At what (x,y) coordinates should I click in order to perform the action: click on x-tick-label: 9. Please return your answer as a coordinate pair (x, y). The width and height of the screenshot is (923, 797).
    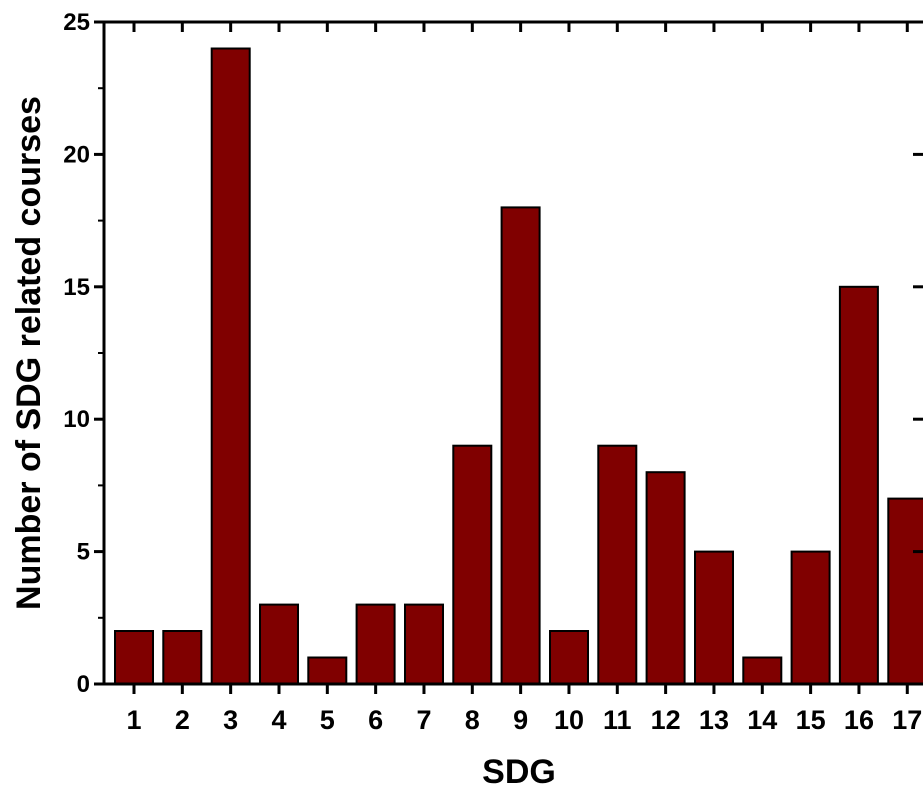
    Looking at the image, I should click on (520, 720).